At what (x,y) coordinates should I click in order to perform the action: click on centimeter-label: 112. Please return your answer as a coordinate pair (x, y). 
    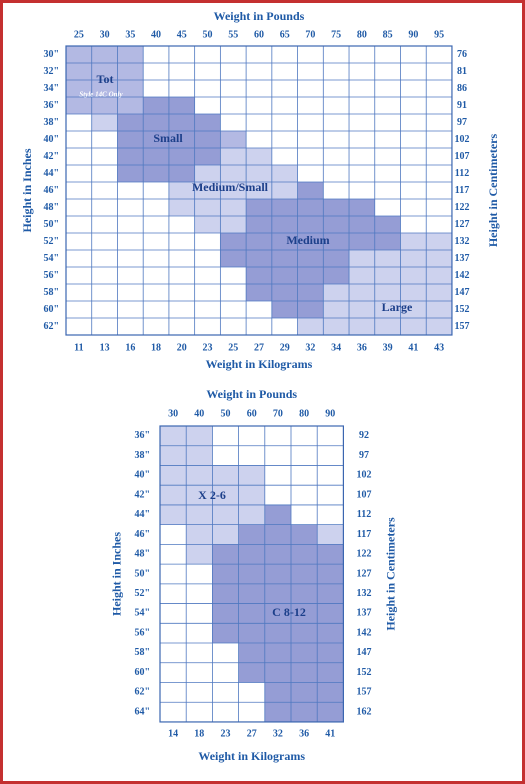
    Looking at the image, I should click on (462, 173).